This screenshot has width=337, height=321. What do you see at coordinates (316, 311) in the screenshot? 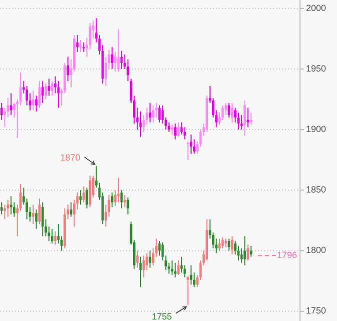
I see `y-tick-label: 1750` at bounding box center [316, 311].